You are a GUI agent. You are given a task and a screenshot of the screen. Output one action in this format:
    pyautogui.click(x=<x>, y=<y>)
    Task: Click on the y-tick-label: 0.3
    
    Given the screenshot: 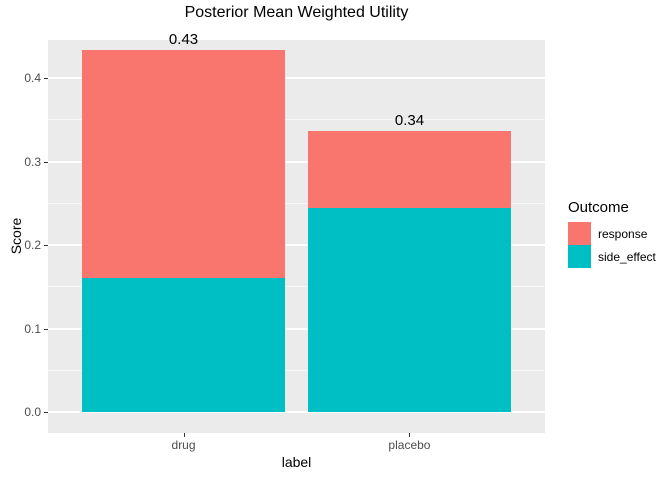 What is the action you would take?
    pyautogui.click(x=32, y=161)
    